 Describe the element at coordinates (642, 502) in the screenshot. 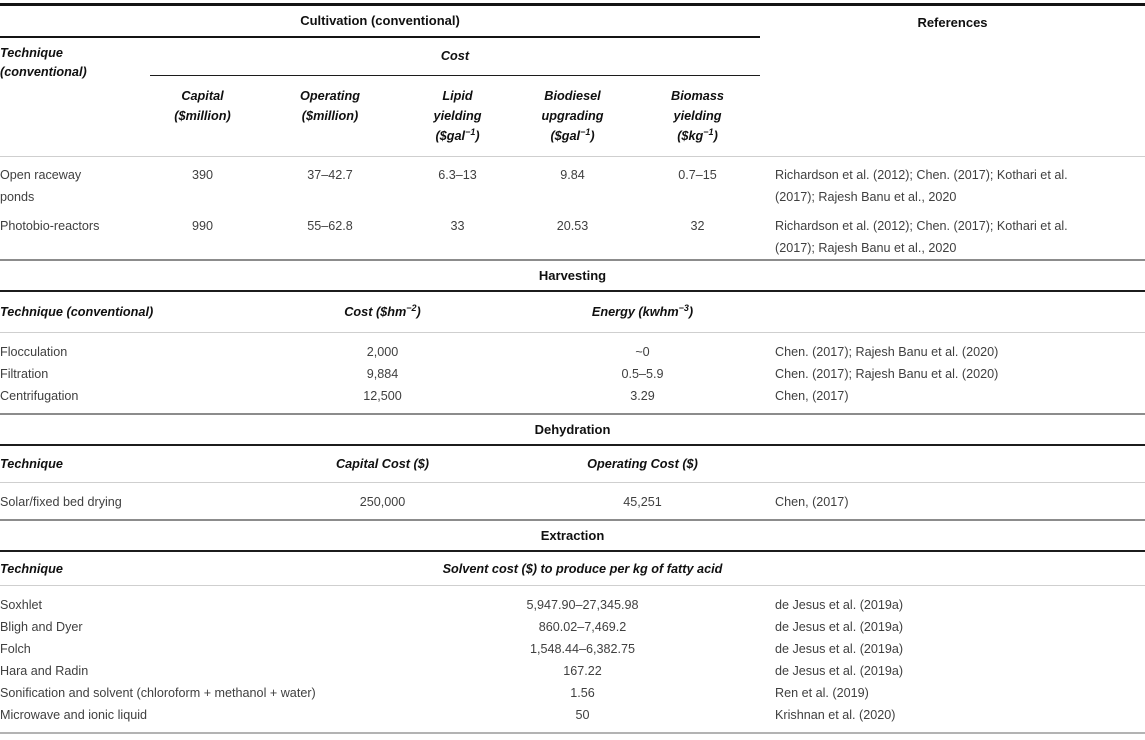

I see `operating-cost-value: 45,251` at that location.